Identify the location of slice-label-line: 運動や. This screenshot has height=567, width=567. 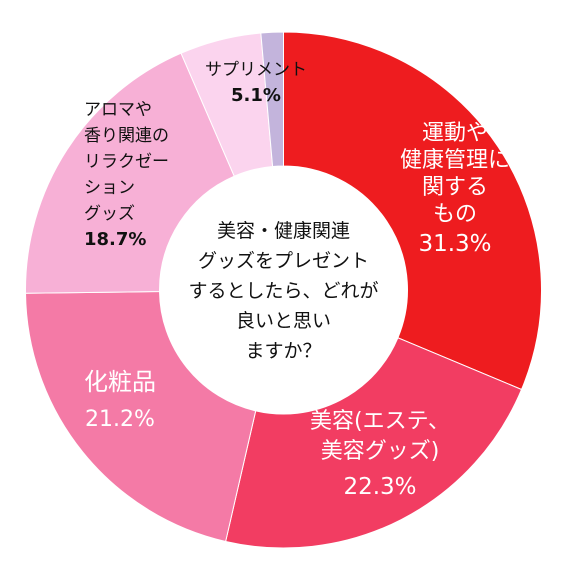
(455, 133).